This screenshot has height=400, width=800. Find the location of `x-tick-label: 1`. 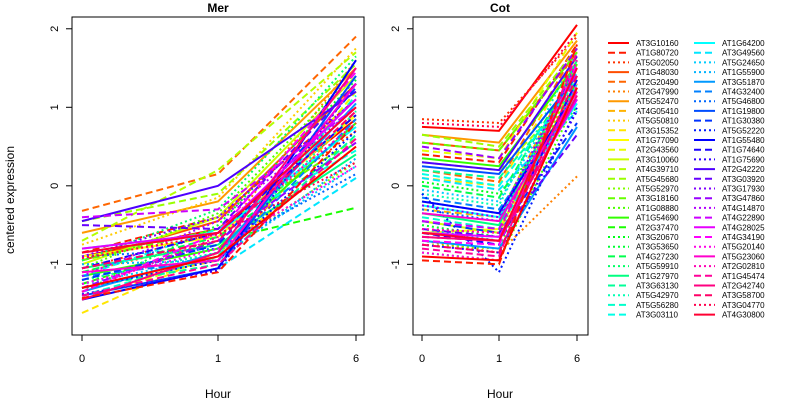

x-tick-label: 1 is located at coordinates (218, 359).